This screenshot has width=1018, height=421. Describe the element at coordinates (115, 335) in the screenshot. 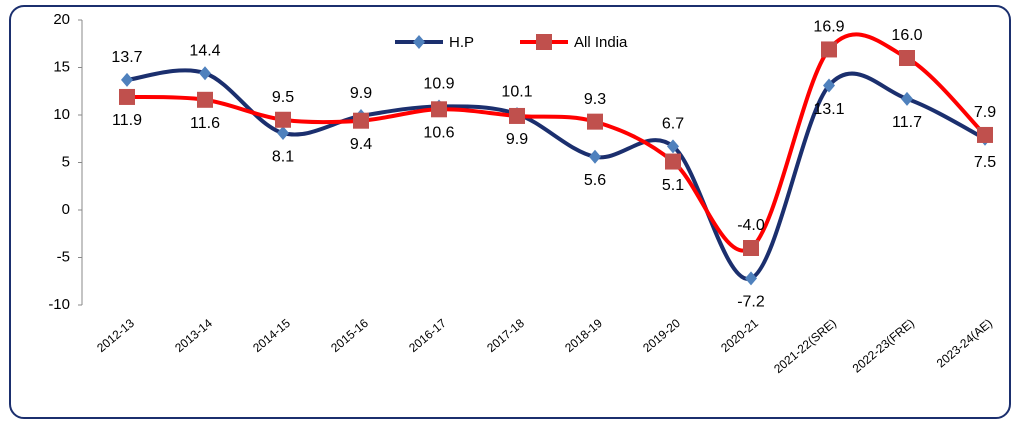

I see `x-tick-label: 2012-13` at that location.